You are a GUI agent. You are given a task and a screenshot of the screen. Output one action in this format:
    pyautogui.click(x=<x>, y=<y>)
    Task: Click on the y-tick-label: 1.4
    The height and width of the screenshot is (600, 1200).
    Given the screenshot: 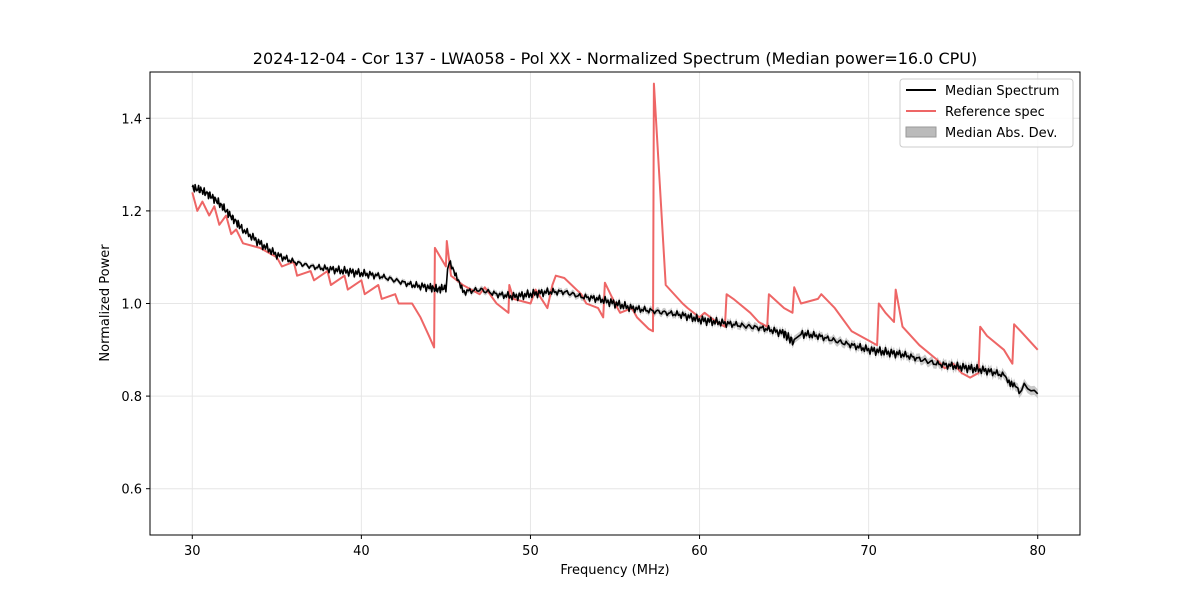 What is the action you would take?
    pyautogui.click(x=131, y=119)
    